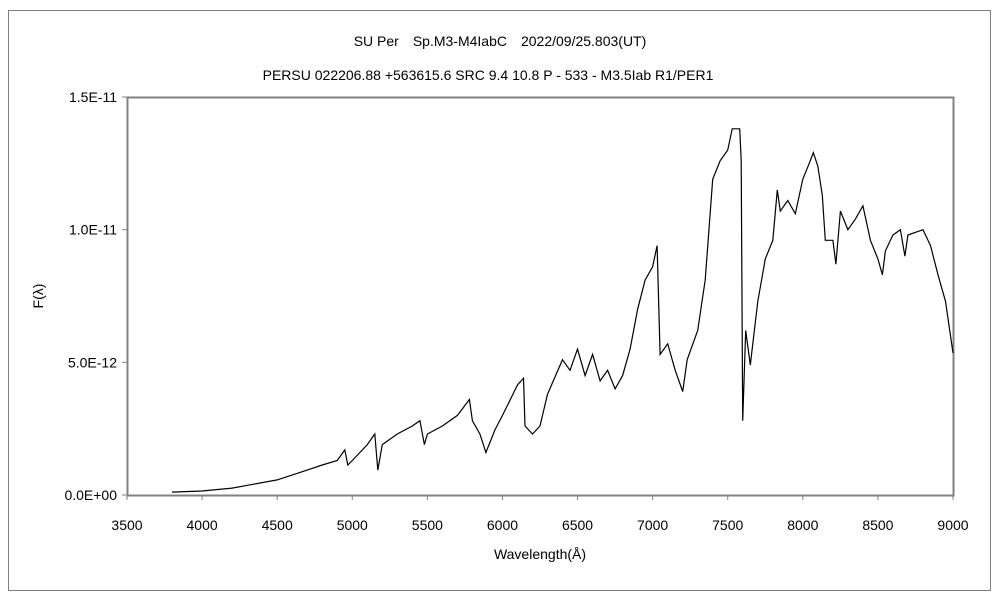 Image resolution: width=1000 pixels, height=600 pixels. I want to click on x-tick-label: 9000, so click(952, 525).